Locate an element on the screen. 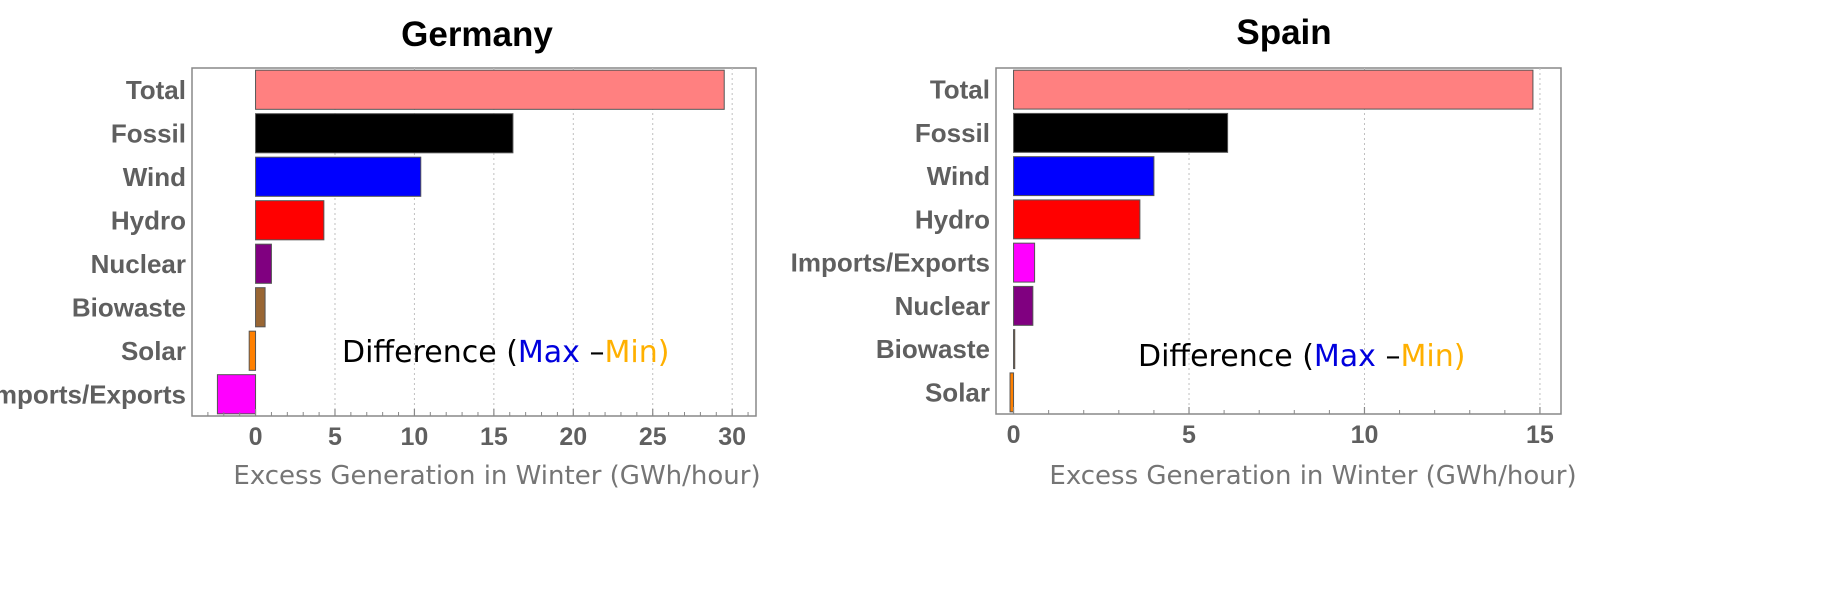 This screenshot has width=1834, height=595. germany-category-label-total: Total is located at coordinates (156, 90).